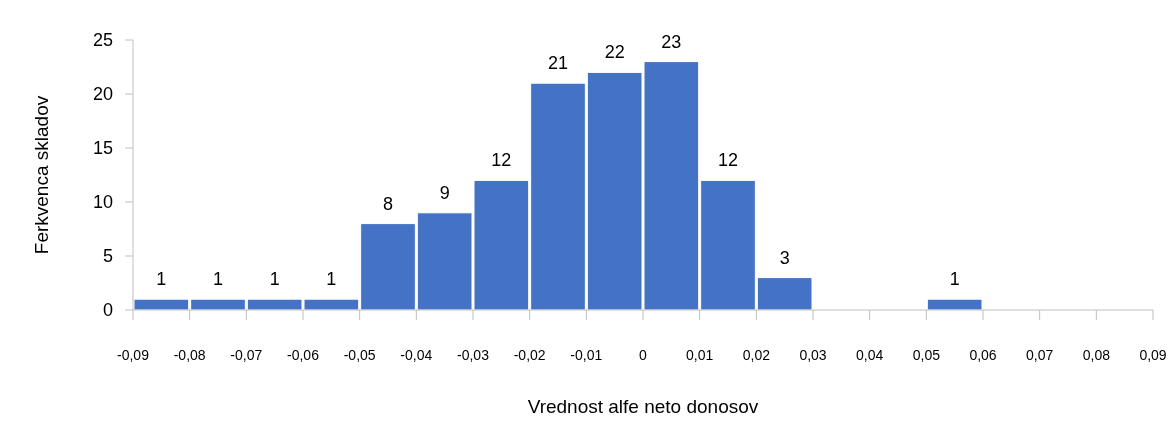 The height and width of the screenshot is (421, 1172). What do you see at coordinates (303, 355) in the screenshot?
I see `x-tick-label: -0,06` at bounding box center [303, 355].